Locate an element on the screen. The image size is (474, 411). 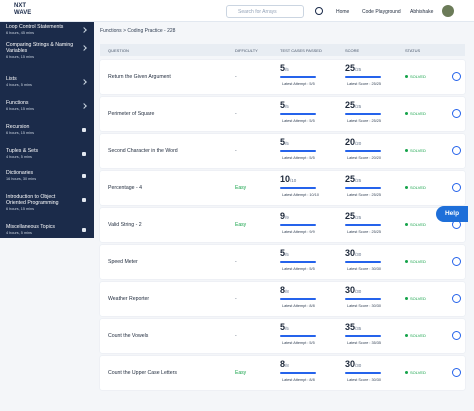
nav-link: Code Playground is located at coordinates (381, 12).